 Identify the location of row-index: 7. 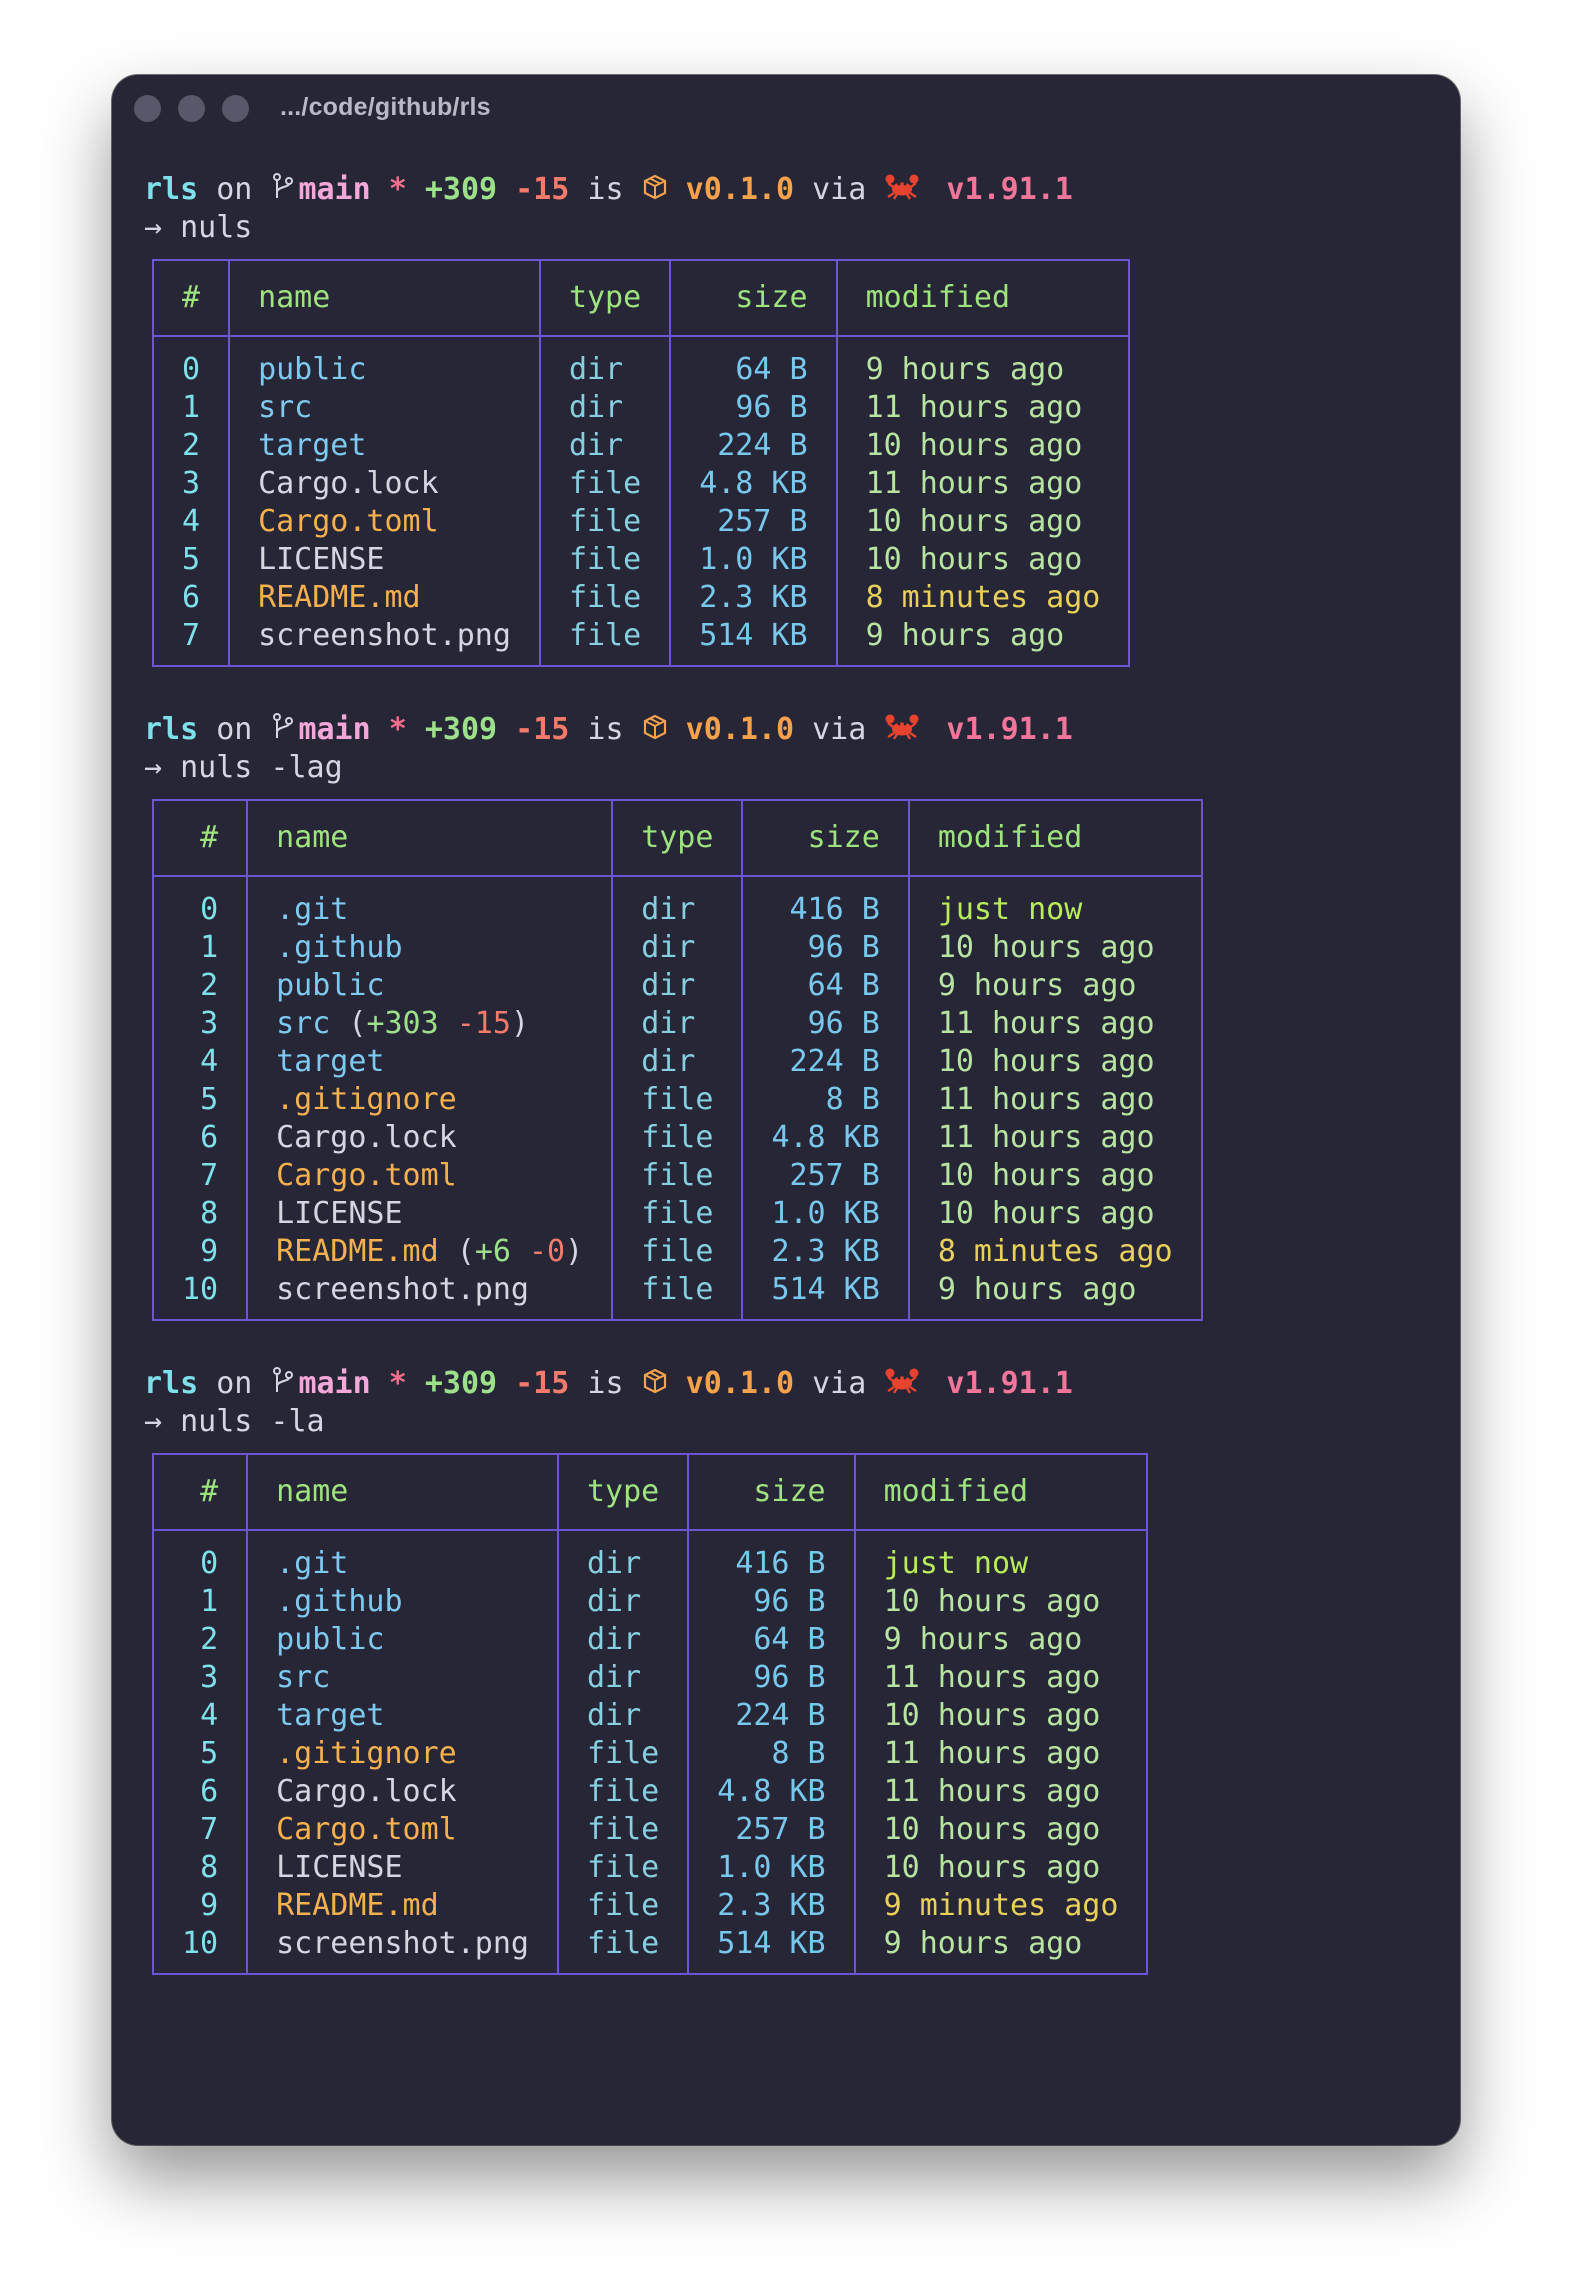
(200, 1176).